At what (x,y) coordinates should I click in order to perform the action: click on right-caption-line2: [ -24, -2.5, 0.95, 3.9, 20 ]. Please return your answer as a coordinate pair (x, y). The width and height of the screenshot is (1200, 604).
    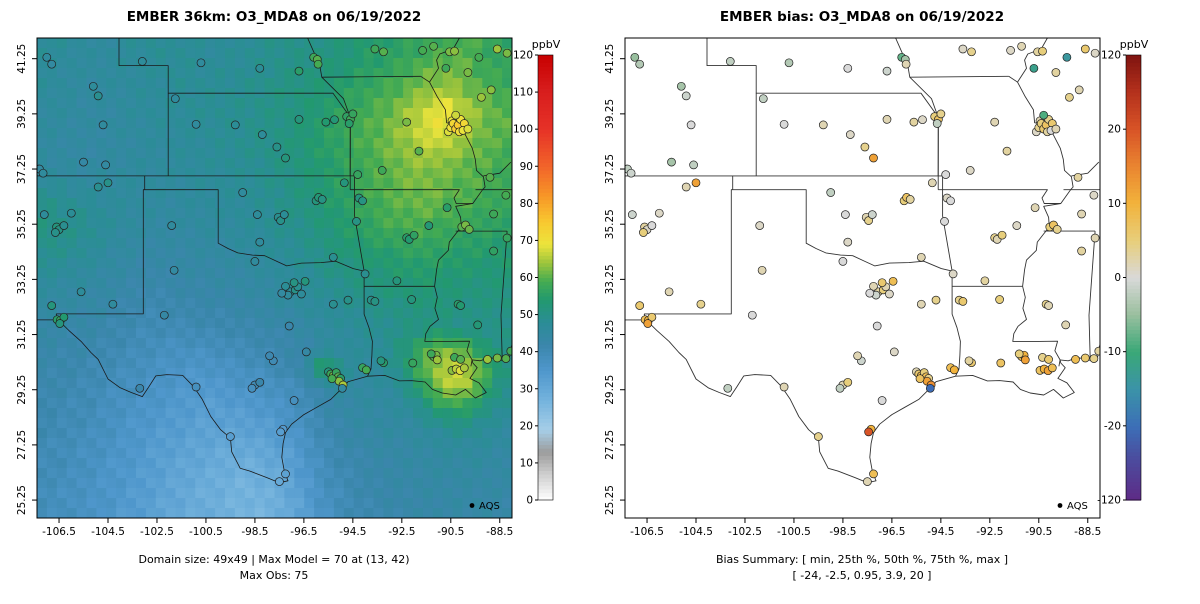
    Looking at the image, I should click on (862, 575).